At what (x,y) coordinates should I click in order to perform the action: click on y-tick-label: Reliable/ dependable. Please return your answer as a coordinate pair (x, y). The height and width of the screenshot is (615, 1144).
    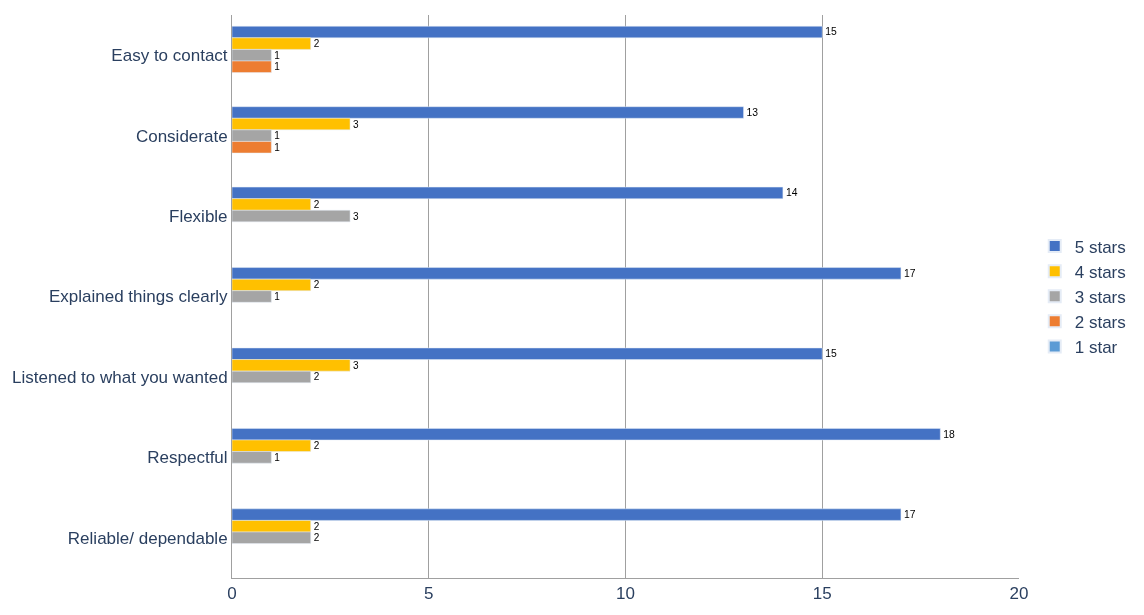
    Looking at the image, I should click on (147, 538).